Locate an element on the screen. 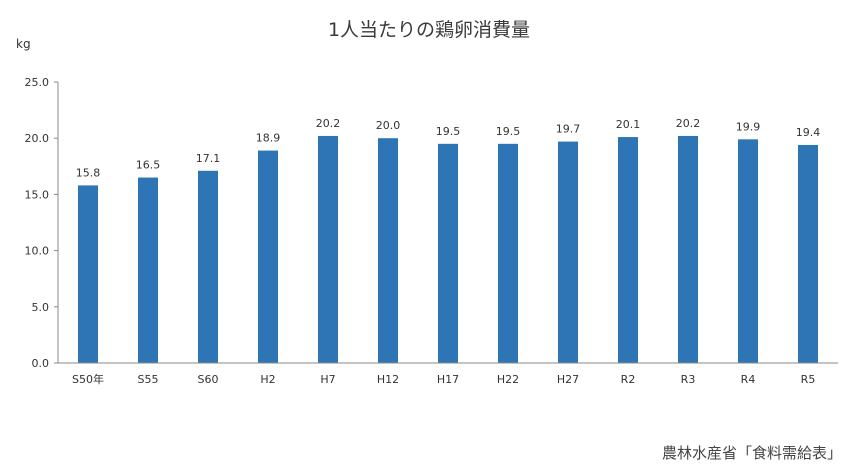 This screenshot has width=858, height=474. x-category-label: R4 is located at coordinates (748, 379).